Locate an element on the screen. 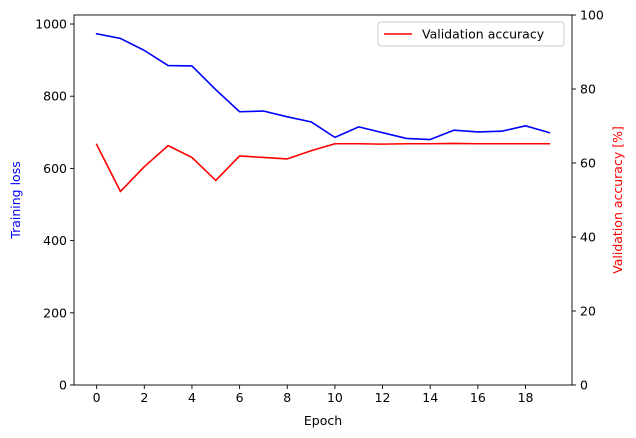 The image size is (636, 438). left-tick-label: 1000 is located at coordinates (51, 24).